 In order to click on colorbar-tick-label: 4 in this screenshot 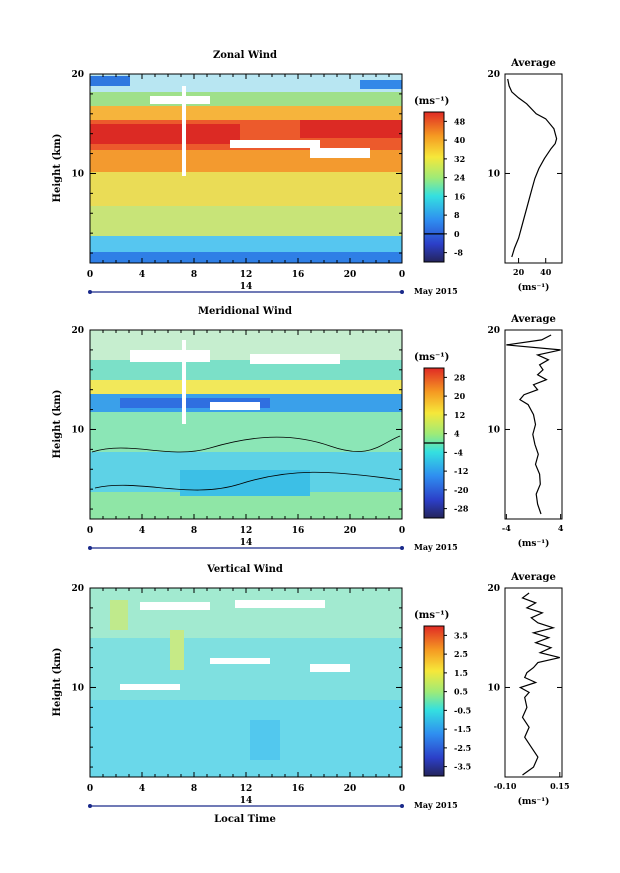, I will do `click(457, 434)`.